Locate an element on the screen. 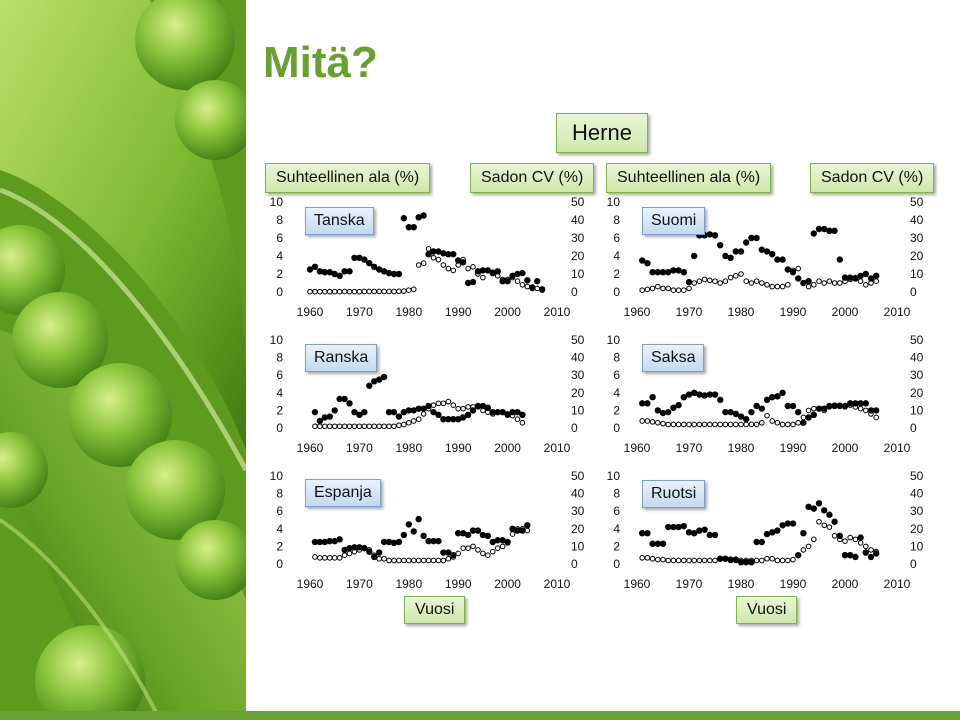 This screenshot has width=960, height=720. y2-tick-label-espanja: 10 is located at coordinates (578, 546).